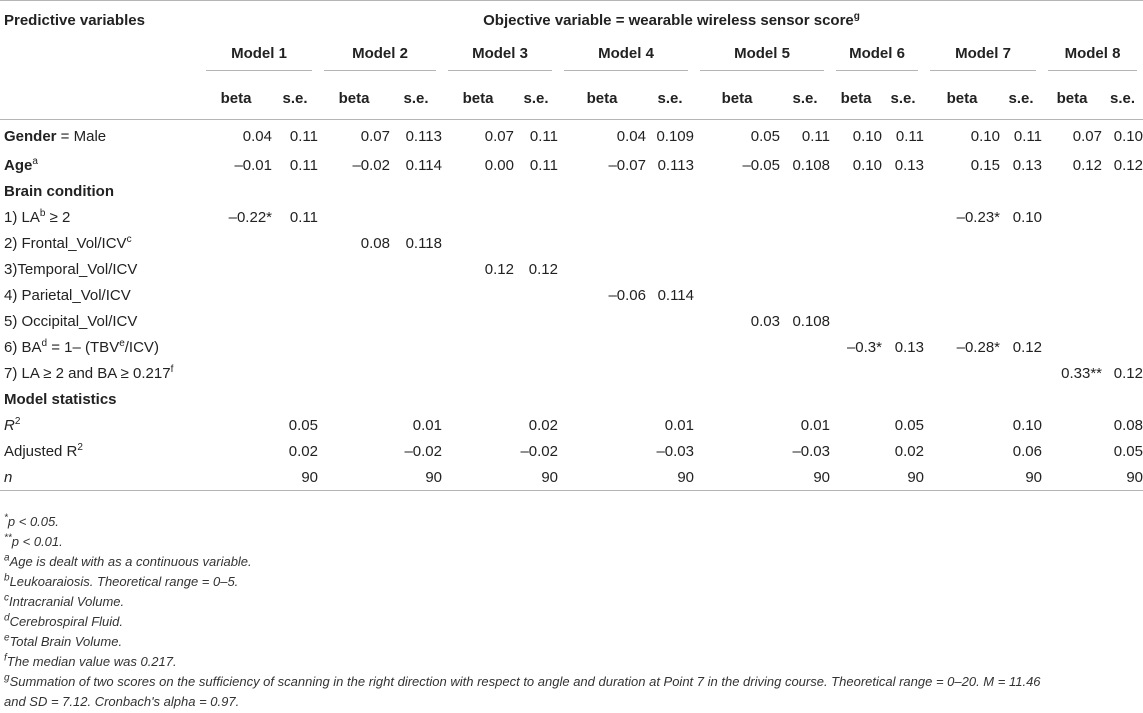  What do you see at coordinates (571, 373) in the screenshot?
I see `table-row-la-ba: 7) LA ≥ 2 and BA ≥ 0.217f 0.33** 0.12` at bounding box center [571, 373].